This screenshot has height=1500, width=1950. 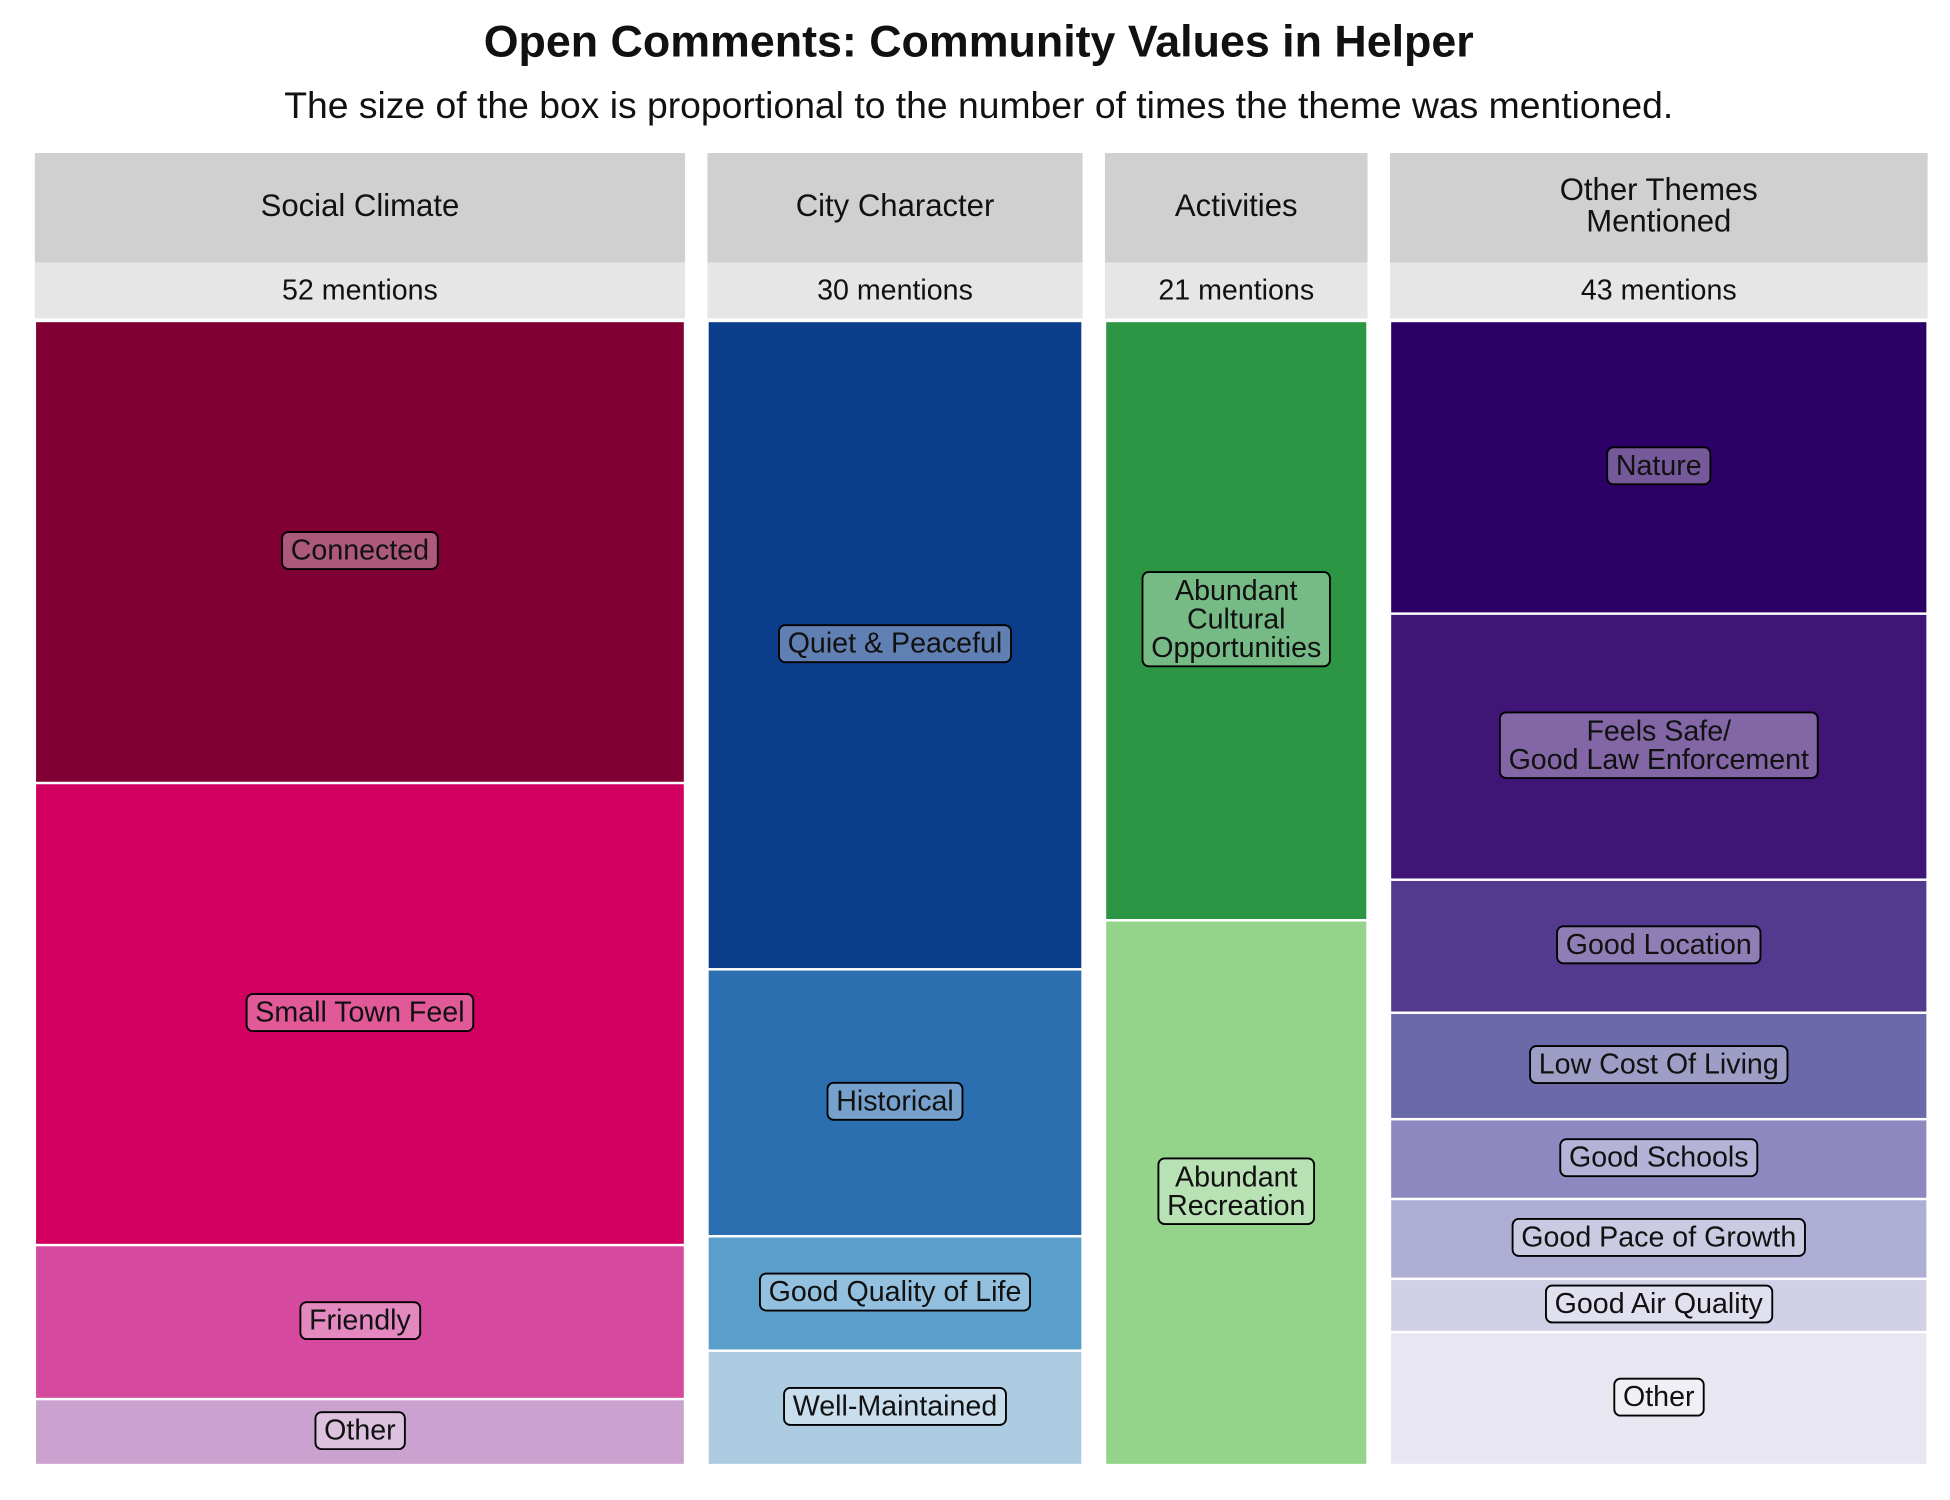 I want to click on cell-label: Connected, so click(x=360, y=551).